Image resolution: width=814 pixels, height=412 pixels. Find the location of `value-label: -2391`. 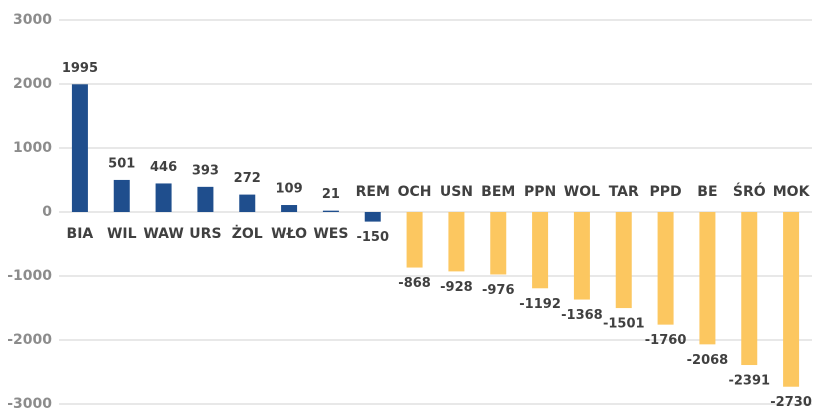

value-label: -2391 is located at coordinates (749, 381).